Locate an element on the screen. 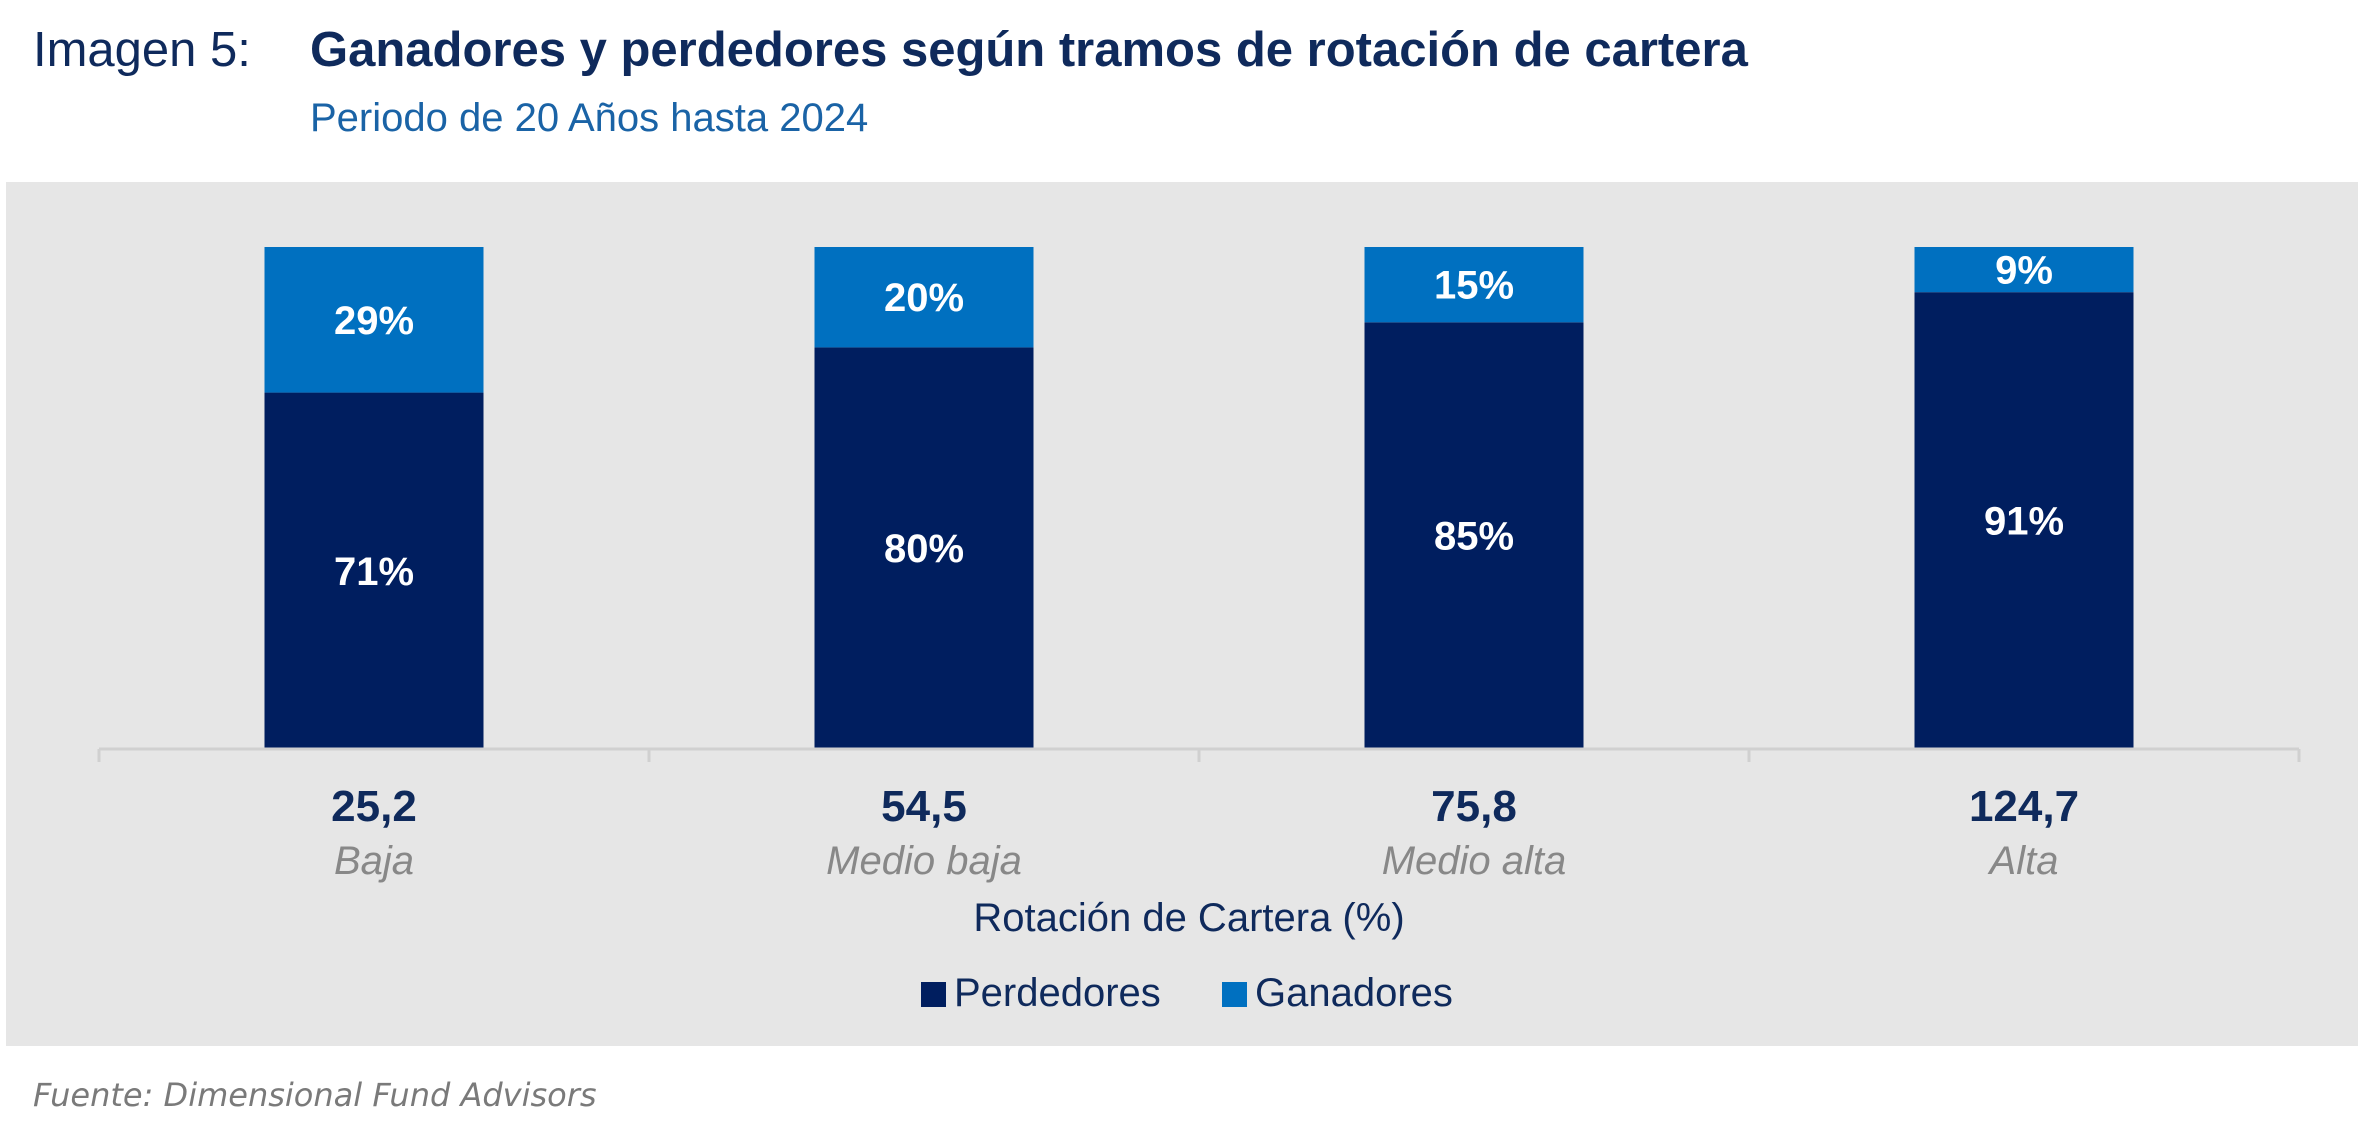 The width and height of the screenshot is (2358, 1142). data-label-perdedores-1: 71% is located at coordinates (374, 572).